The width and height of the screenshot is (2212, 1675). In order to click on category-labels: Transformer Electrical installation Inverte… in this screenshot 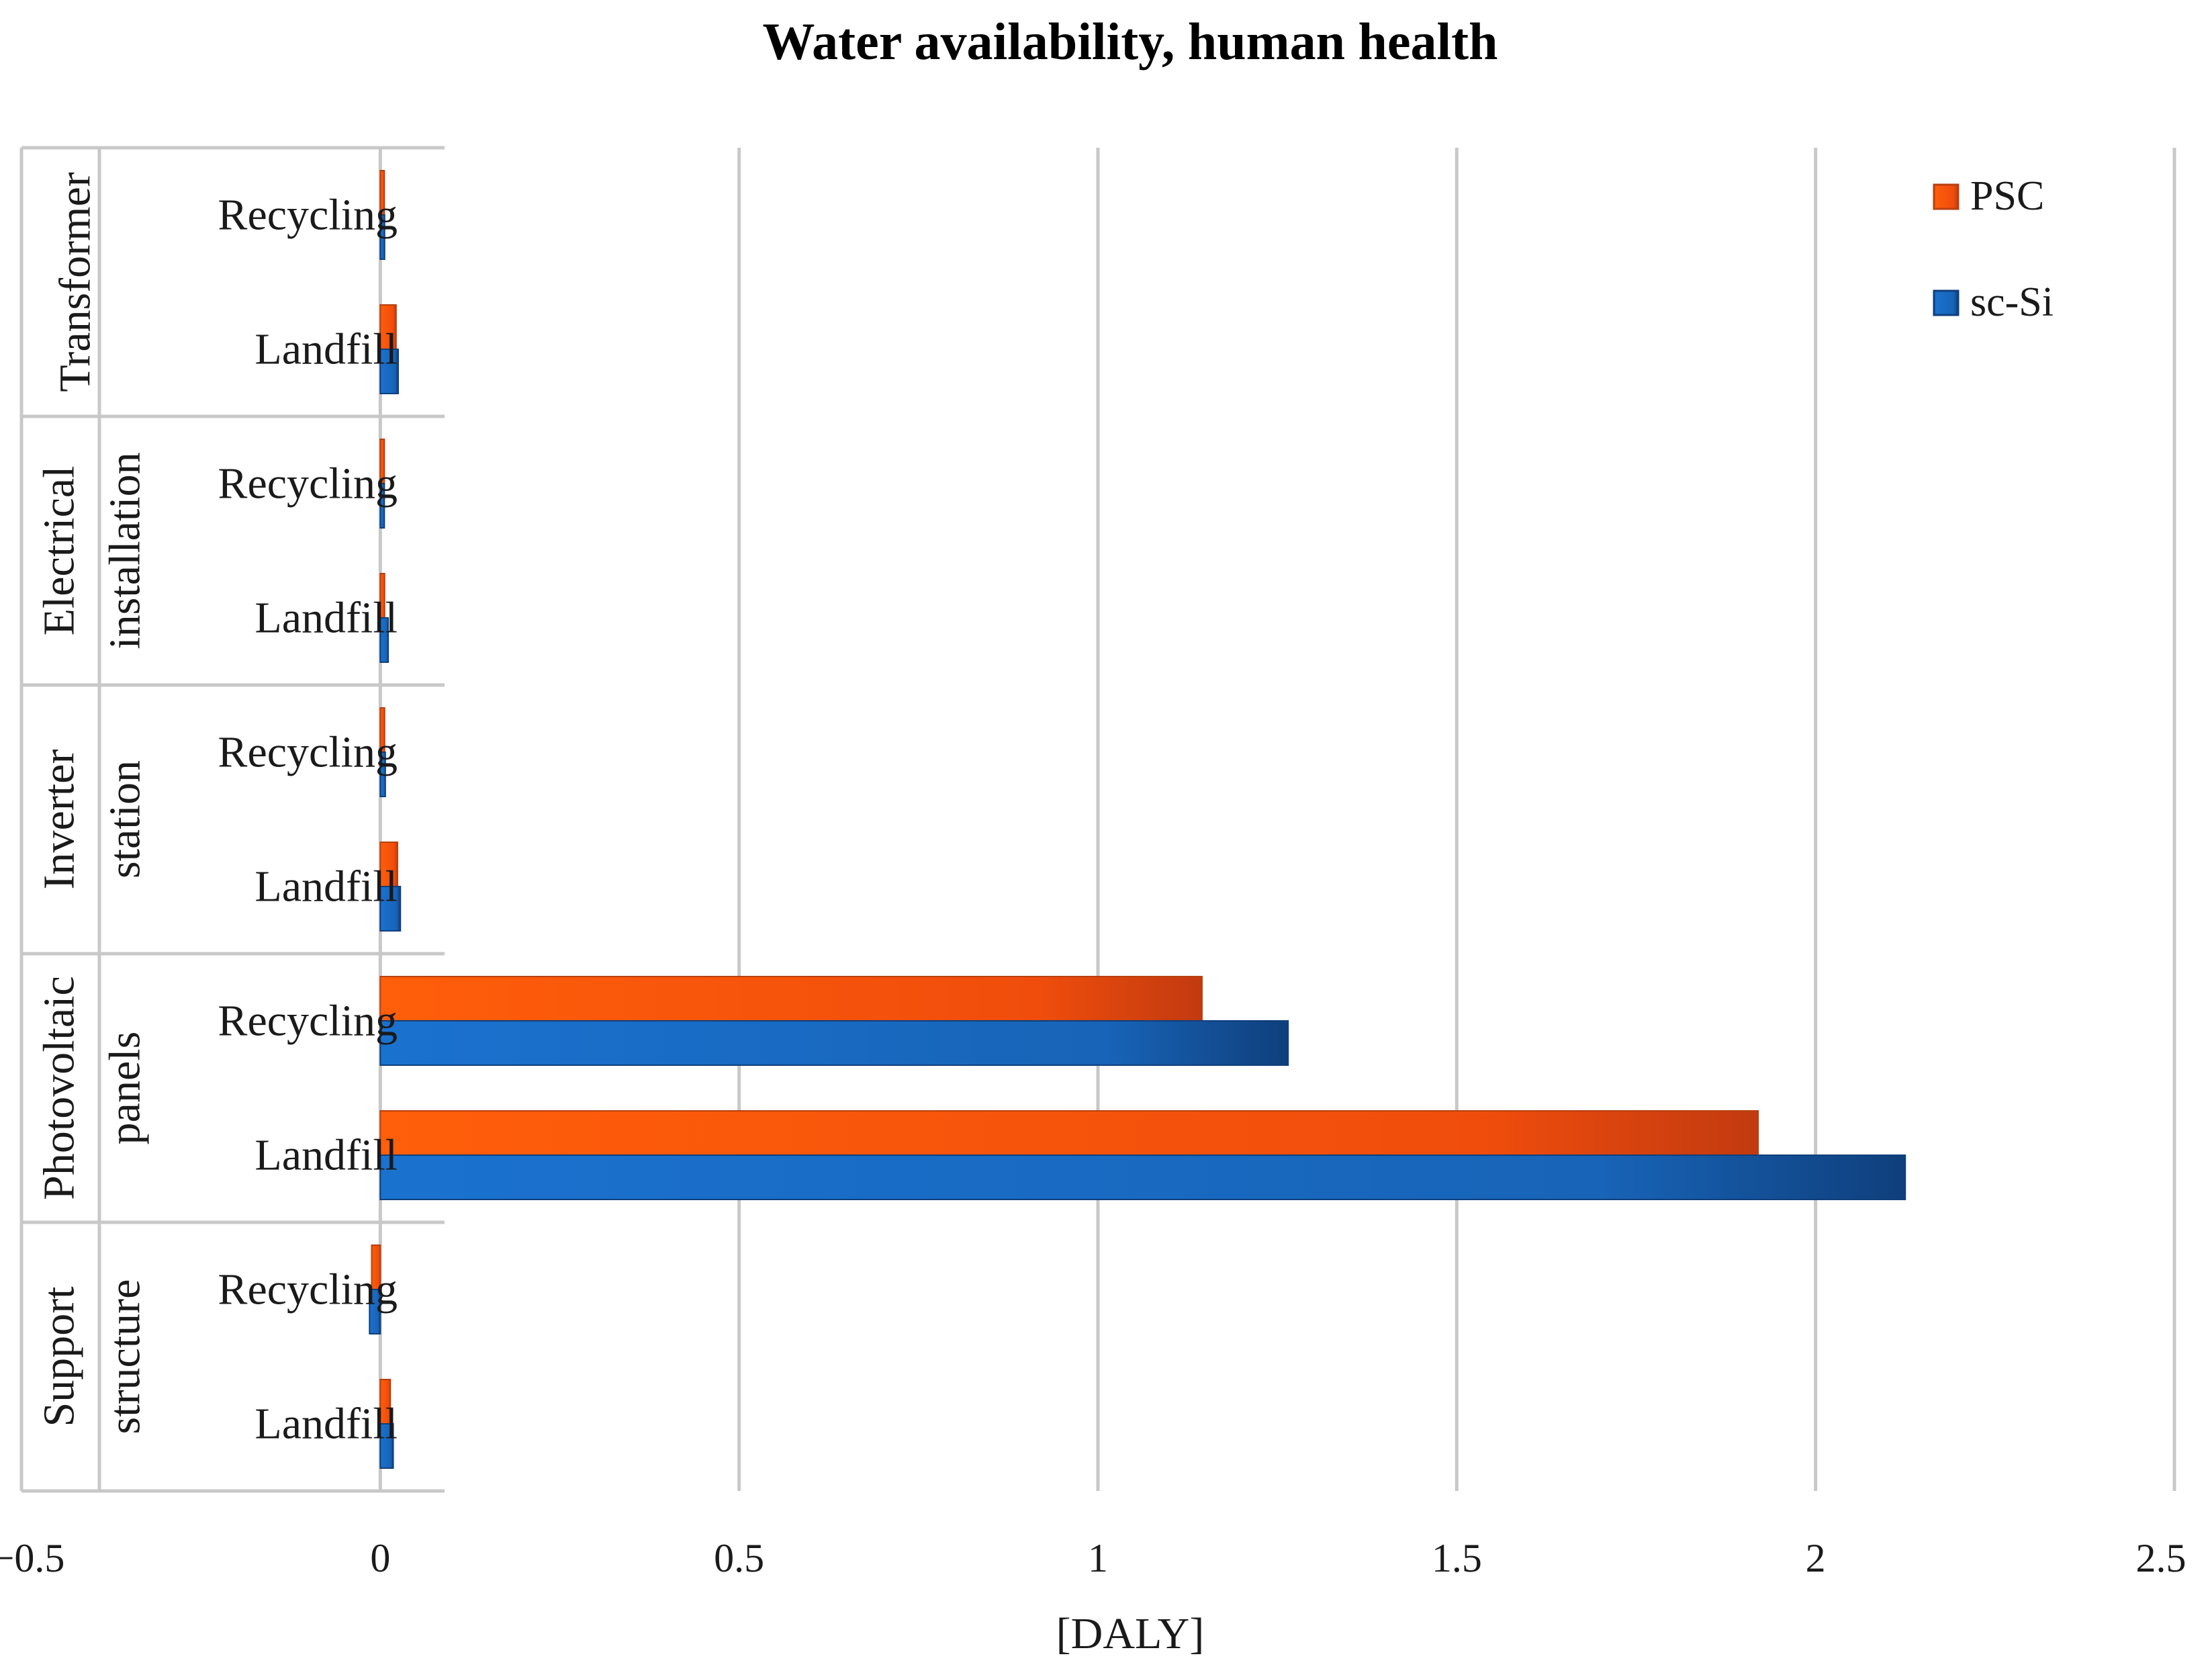, I will do `click(217, 810)`.